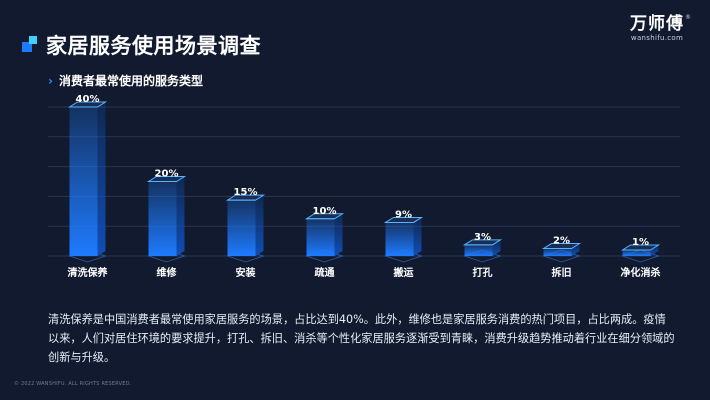 This screenshot has height=400, width=710. Describe the element at coordinates (657, 38) in the screenshot. I see `brand-url: wanshifu.com` at that location.